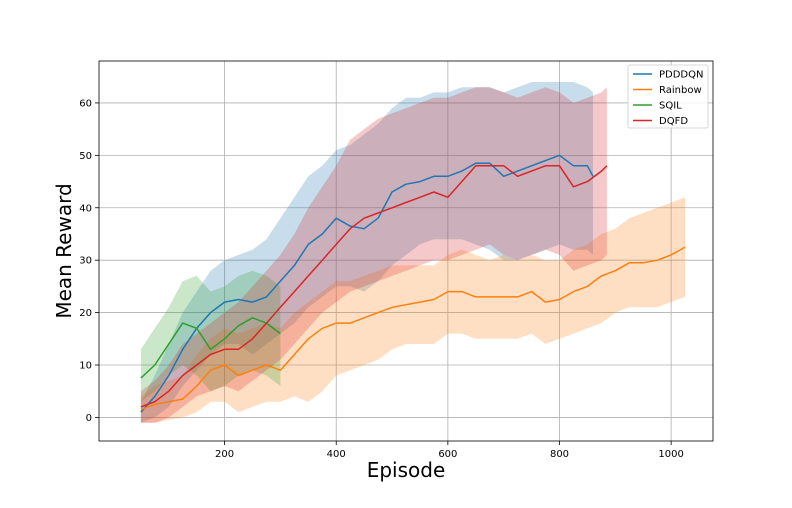 This screenshot has height=508, width=792. What do you see at coordinates (85, 261) in the screenshot?
I see `y-tick-label: 30` at bounding box center [85, 261].